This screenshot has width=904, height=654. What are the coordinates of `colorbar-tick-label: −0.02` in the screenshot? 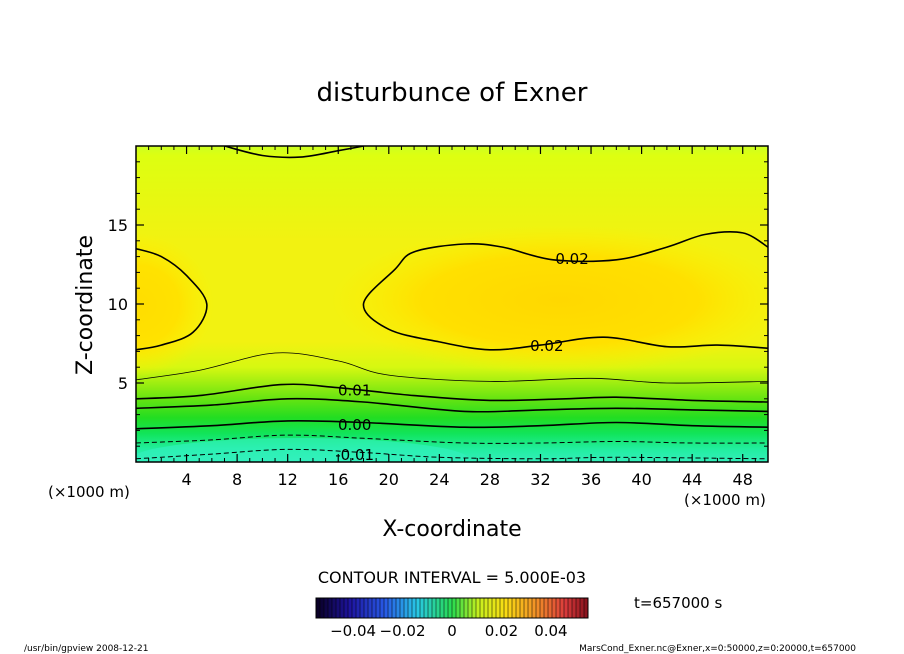 It's located at (403, 631).